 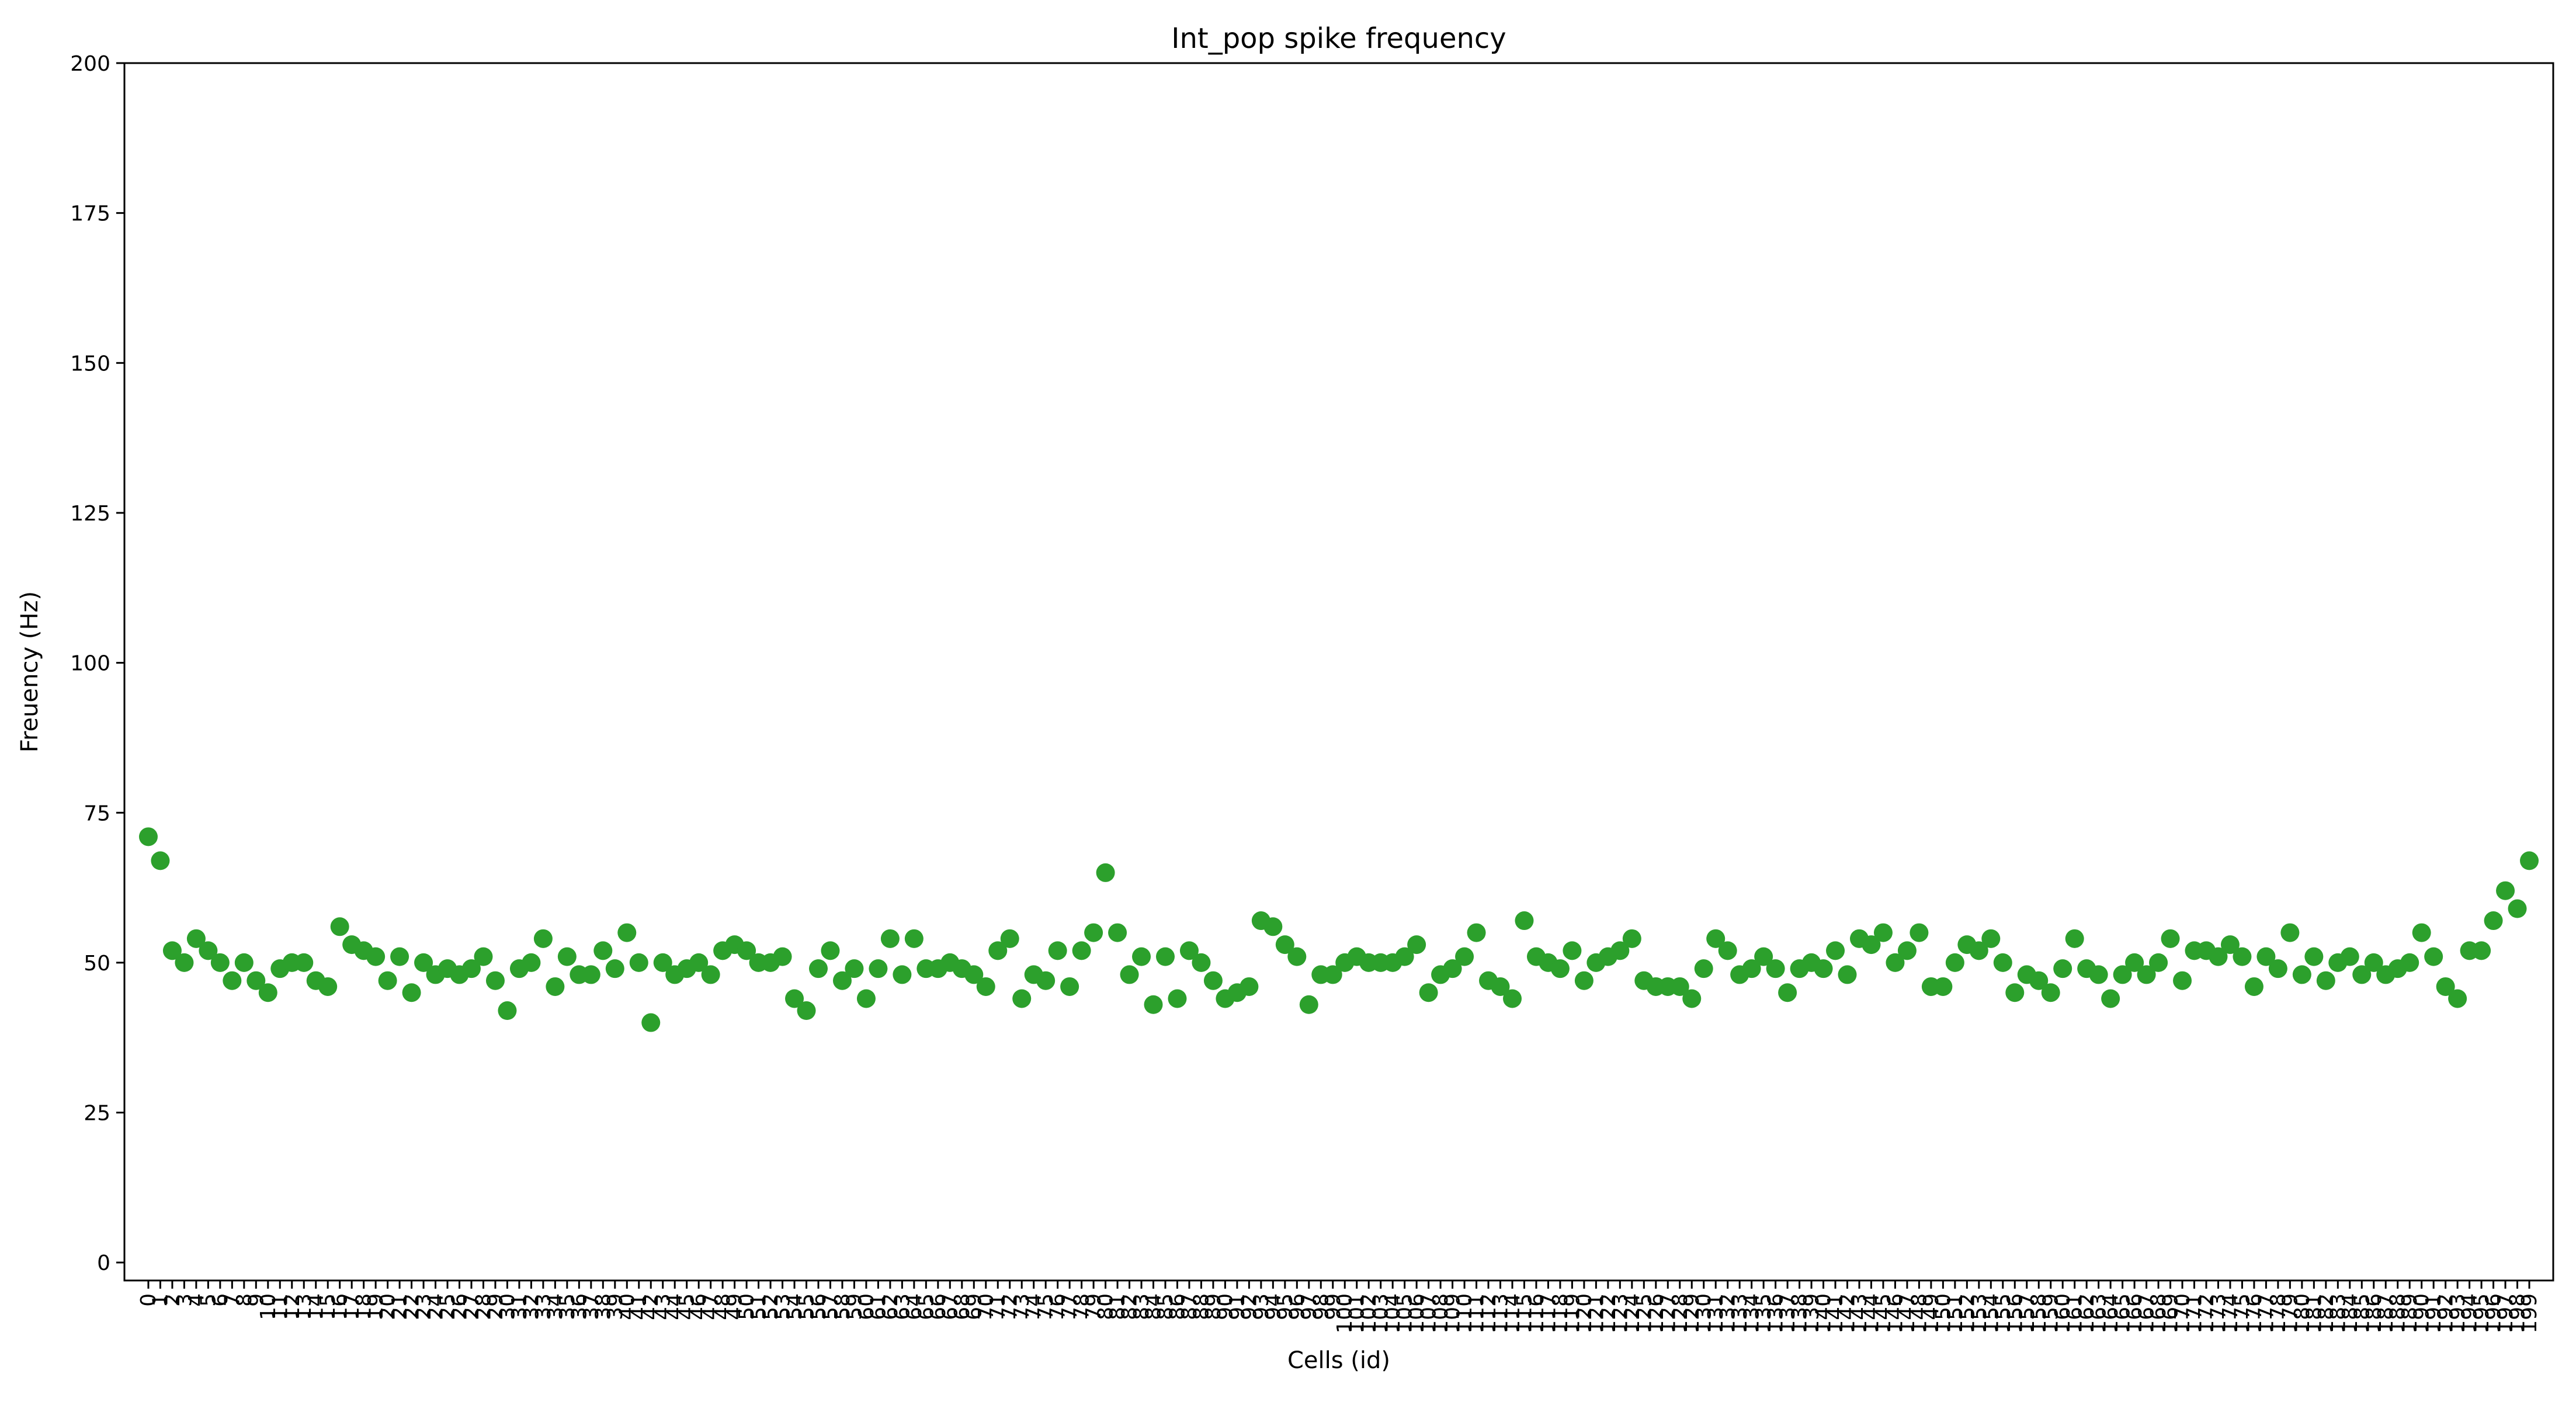 What do you see at coordinates (1190, 1306) in the screenshot?
I see `x-tick-label: 87` at bounding box center [1190, 1306].